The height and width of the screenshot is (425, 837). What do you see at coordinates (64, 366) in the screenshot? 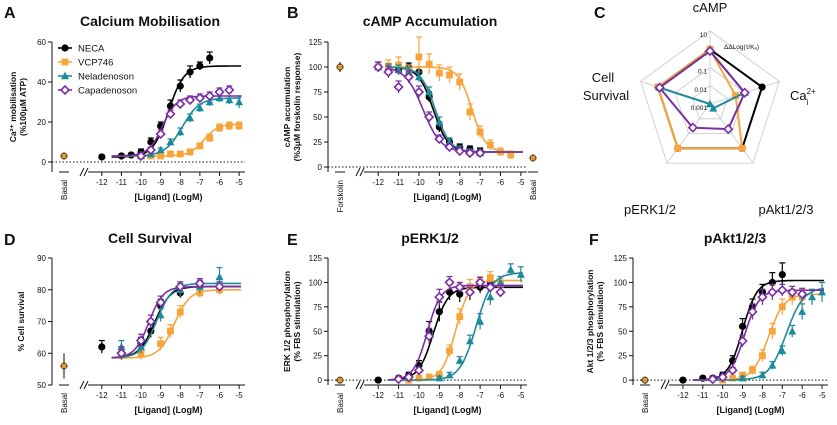
I see `basal-point` at bounding box center [64, 366].